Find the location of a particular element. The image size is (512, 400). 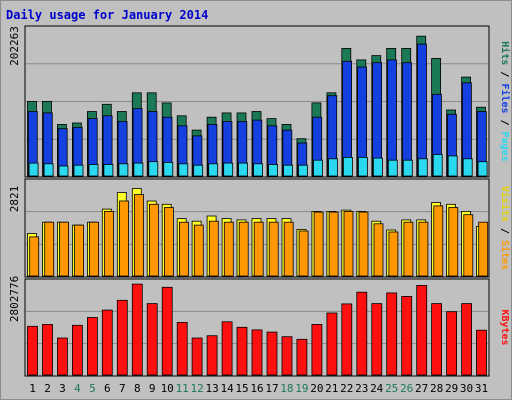

x-tick-label-1: 1 is located at coordinates (32, 388).